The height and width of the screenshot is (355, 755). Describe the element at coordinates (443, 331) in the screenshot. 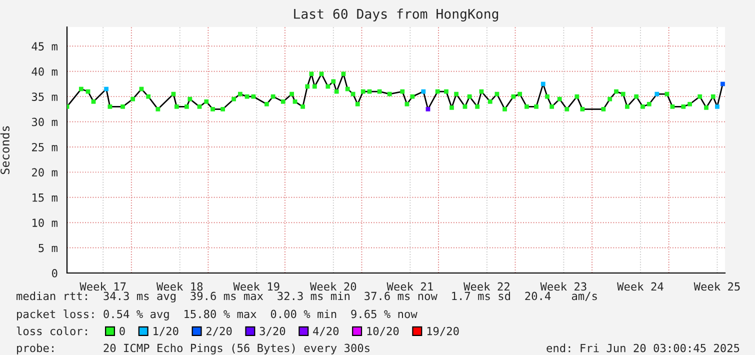

I see `legend-label: 19/20` at that location.